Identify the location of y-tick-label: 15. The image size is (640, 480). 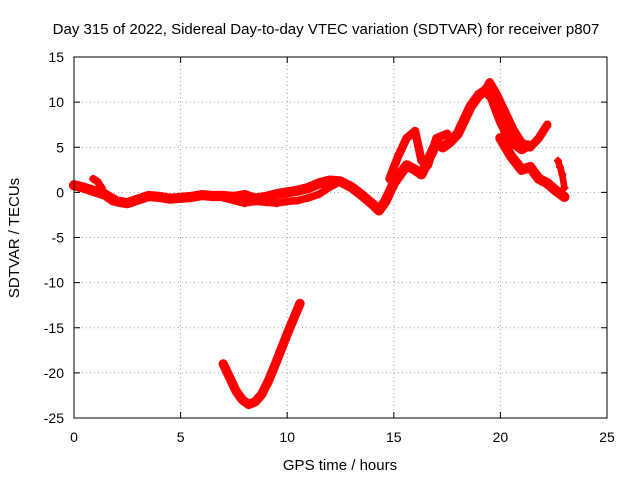
(56, 57).